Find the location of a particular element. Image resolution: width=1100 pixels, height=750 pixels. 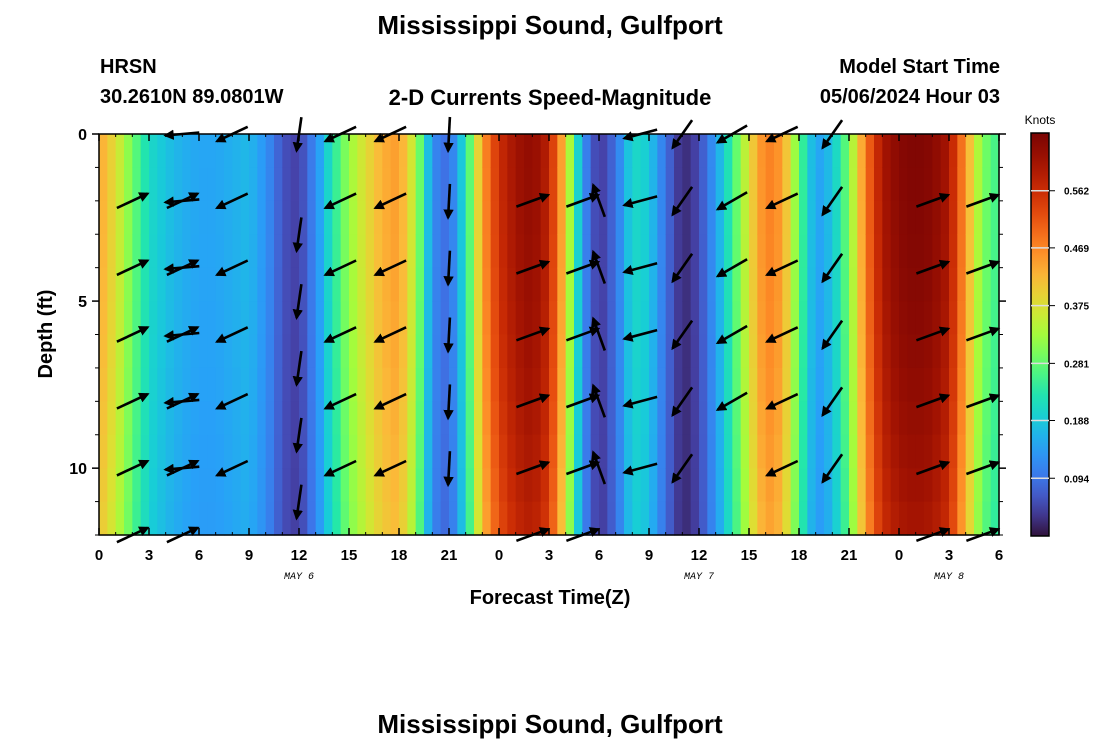

y-tick-label: 5 is located at coordinates (82, 302).